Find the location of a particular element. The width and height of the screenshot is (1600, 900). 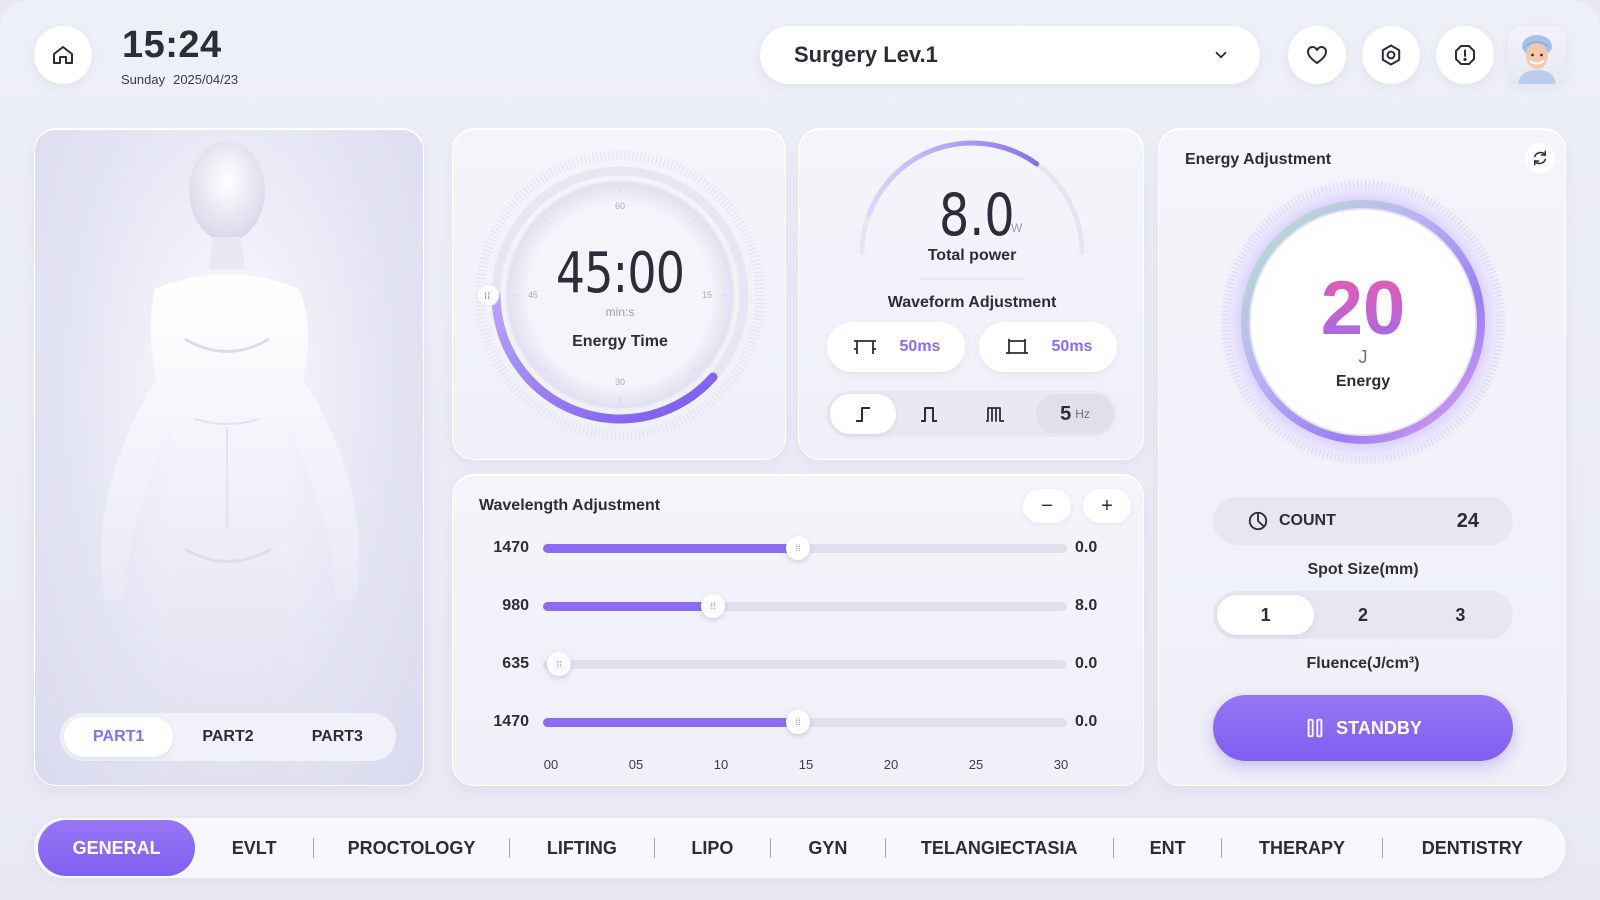

standby-button: STANDBY is located at coordinates (1363, 728).